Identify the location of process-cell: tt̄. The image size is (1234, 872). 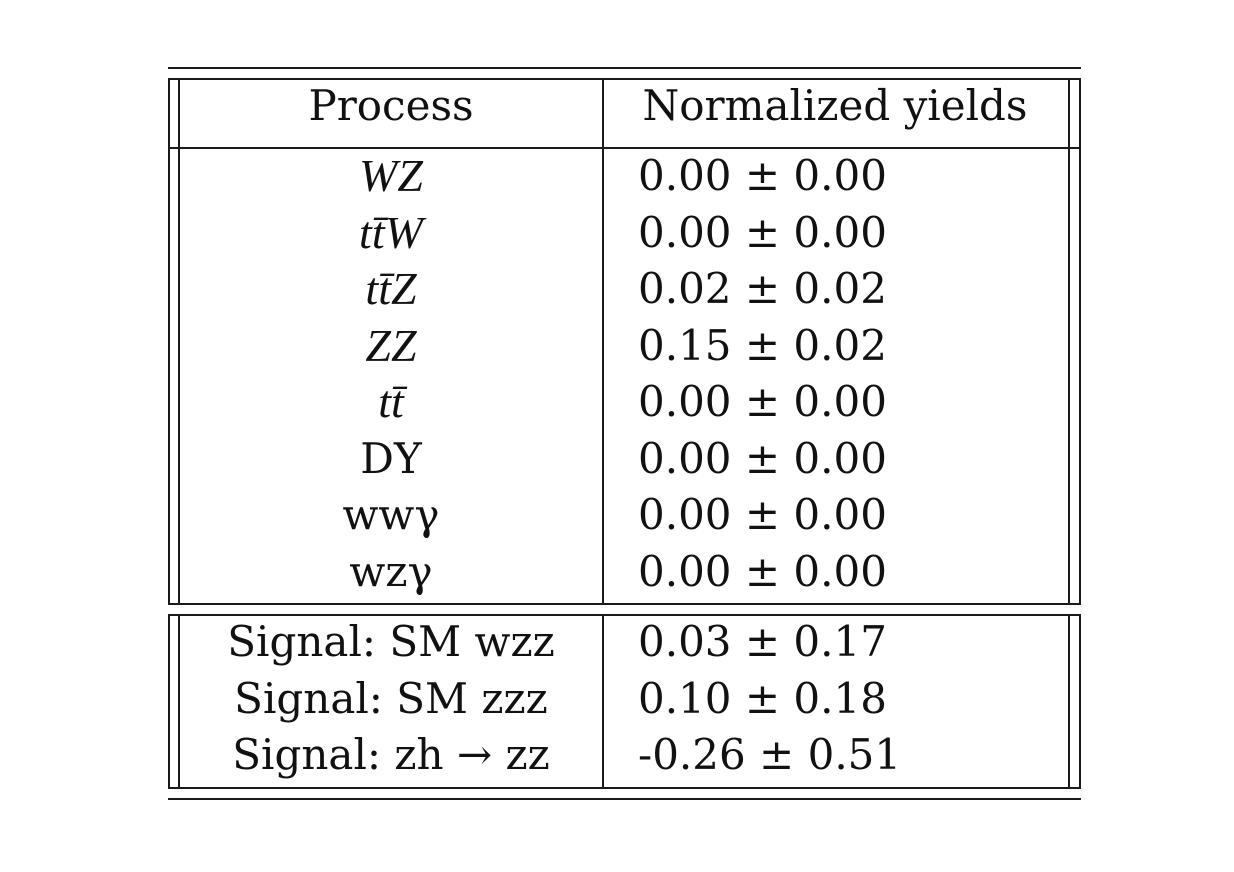
(391, 401).